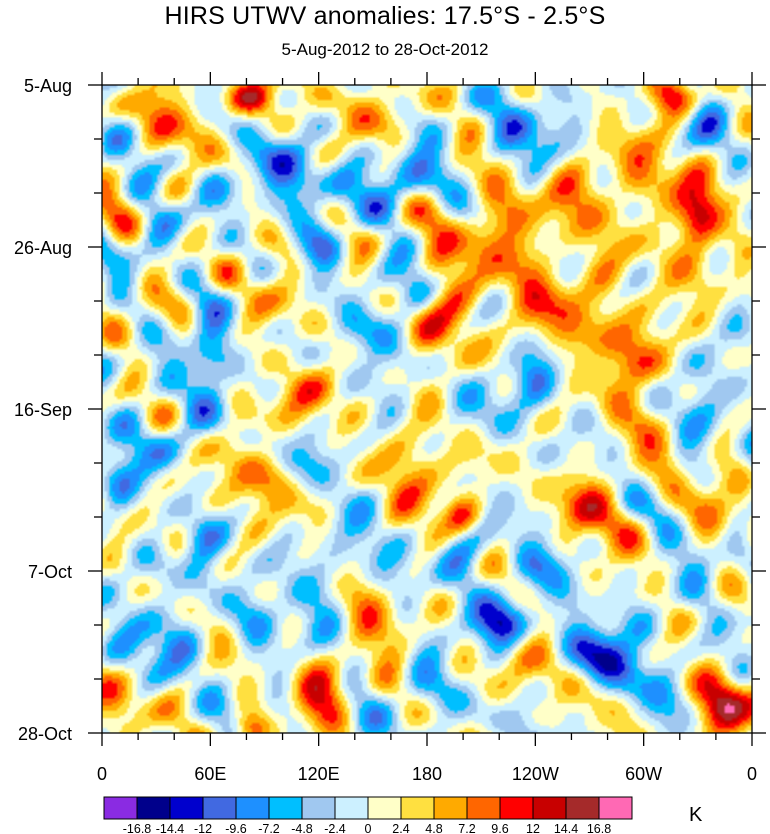 This screenshot has height=834, width=770. I want to click on colorbar-label: -12, so click(203, 828).